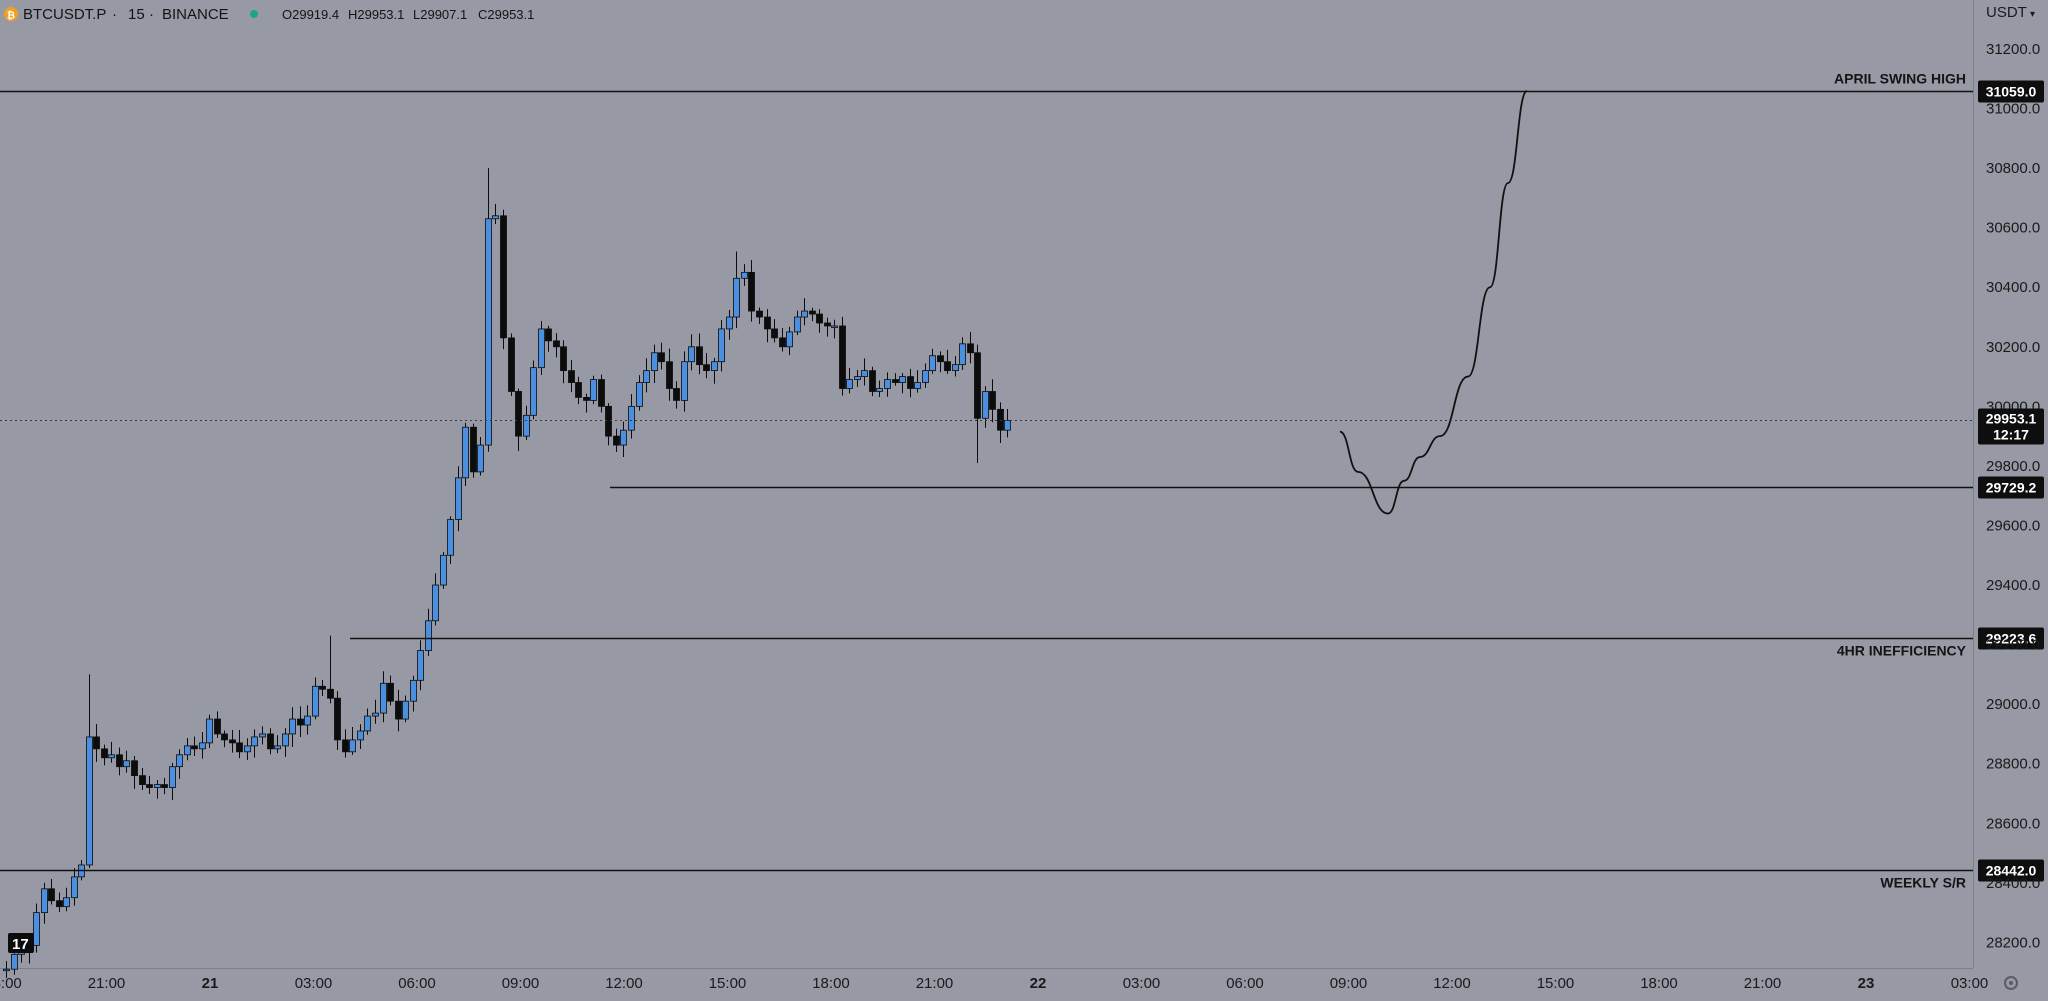 Image resolution: width=2048 pixels, height=1001 pixels. I want to click on projection-drawing, so click(1433, 302).